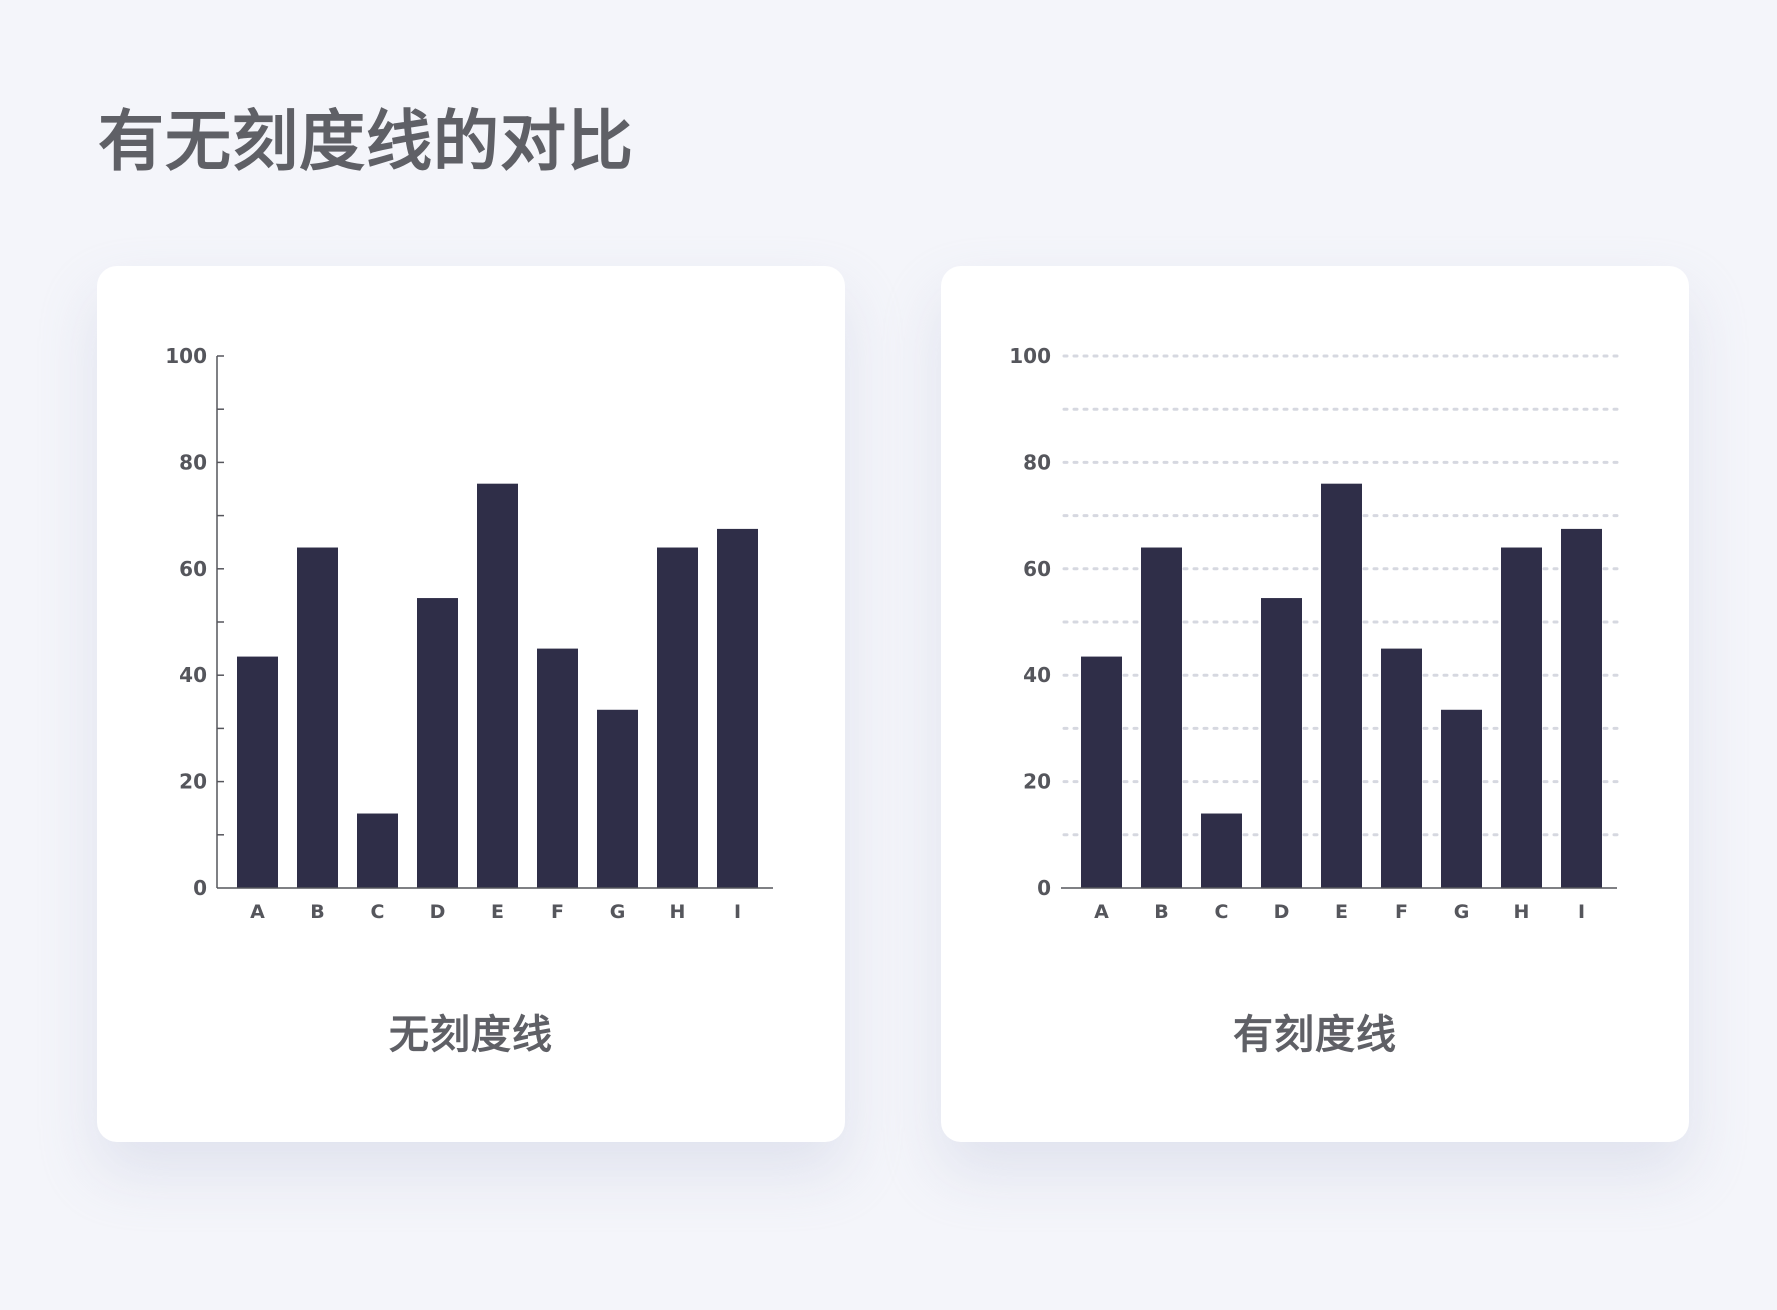  I want to click on chart-caption-with-gridlines: 有刻度线, so click(1315, 1035).